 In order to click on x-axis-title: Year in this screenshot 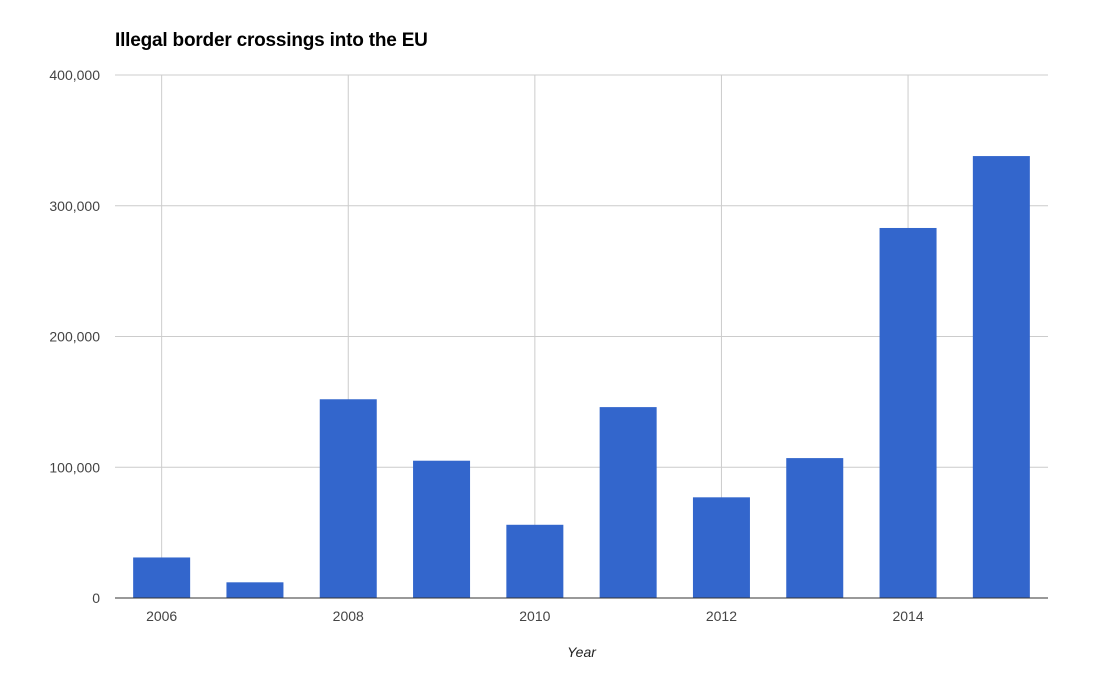, I will do `click(582, 652)`.